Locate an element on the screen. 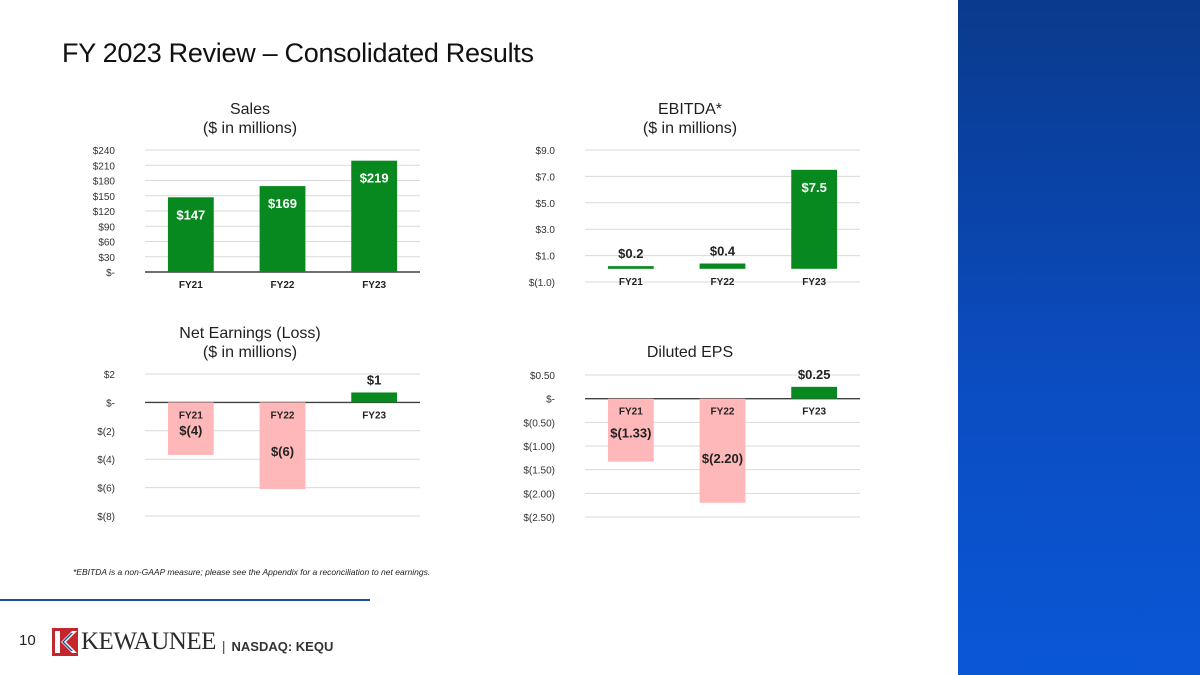 The height and width of the screenshot is (675, 1200). data-label: $147 is located at coordinates (190, 214).